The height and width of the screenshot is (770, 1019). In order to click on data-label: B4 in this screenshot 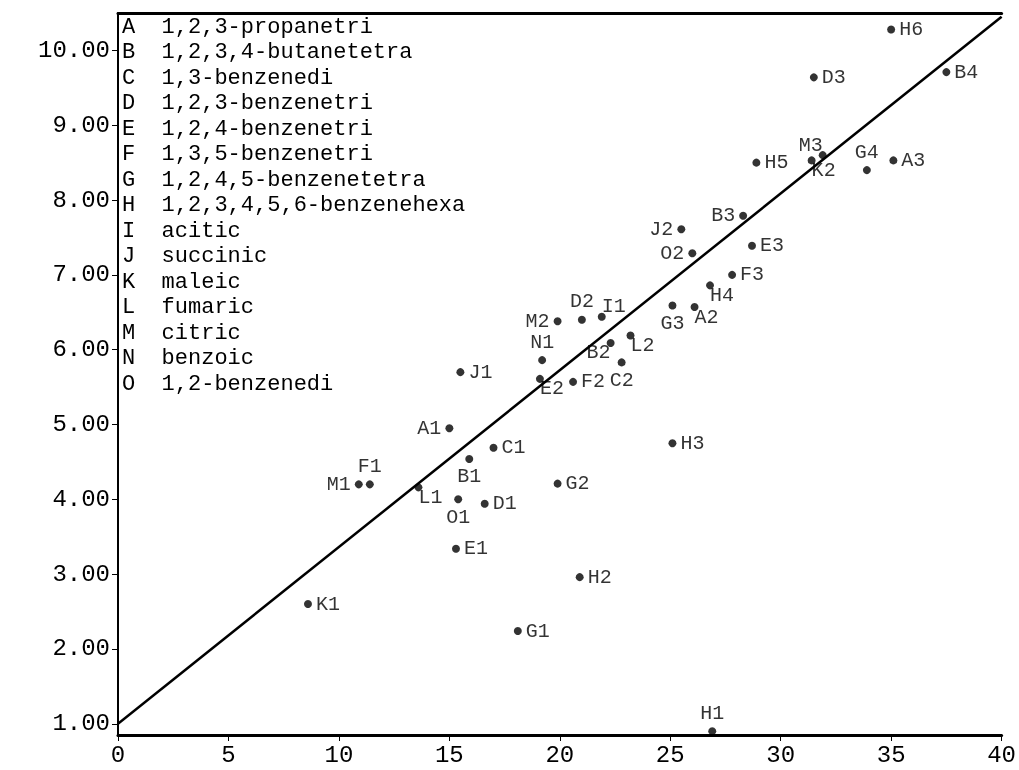, I will do `click(966, 72)`.